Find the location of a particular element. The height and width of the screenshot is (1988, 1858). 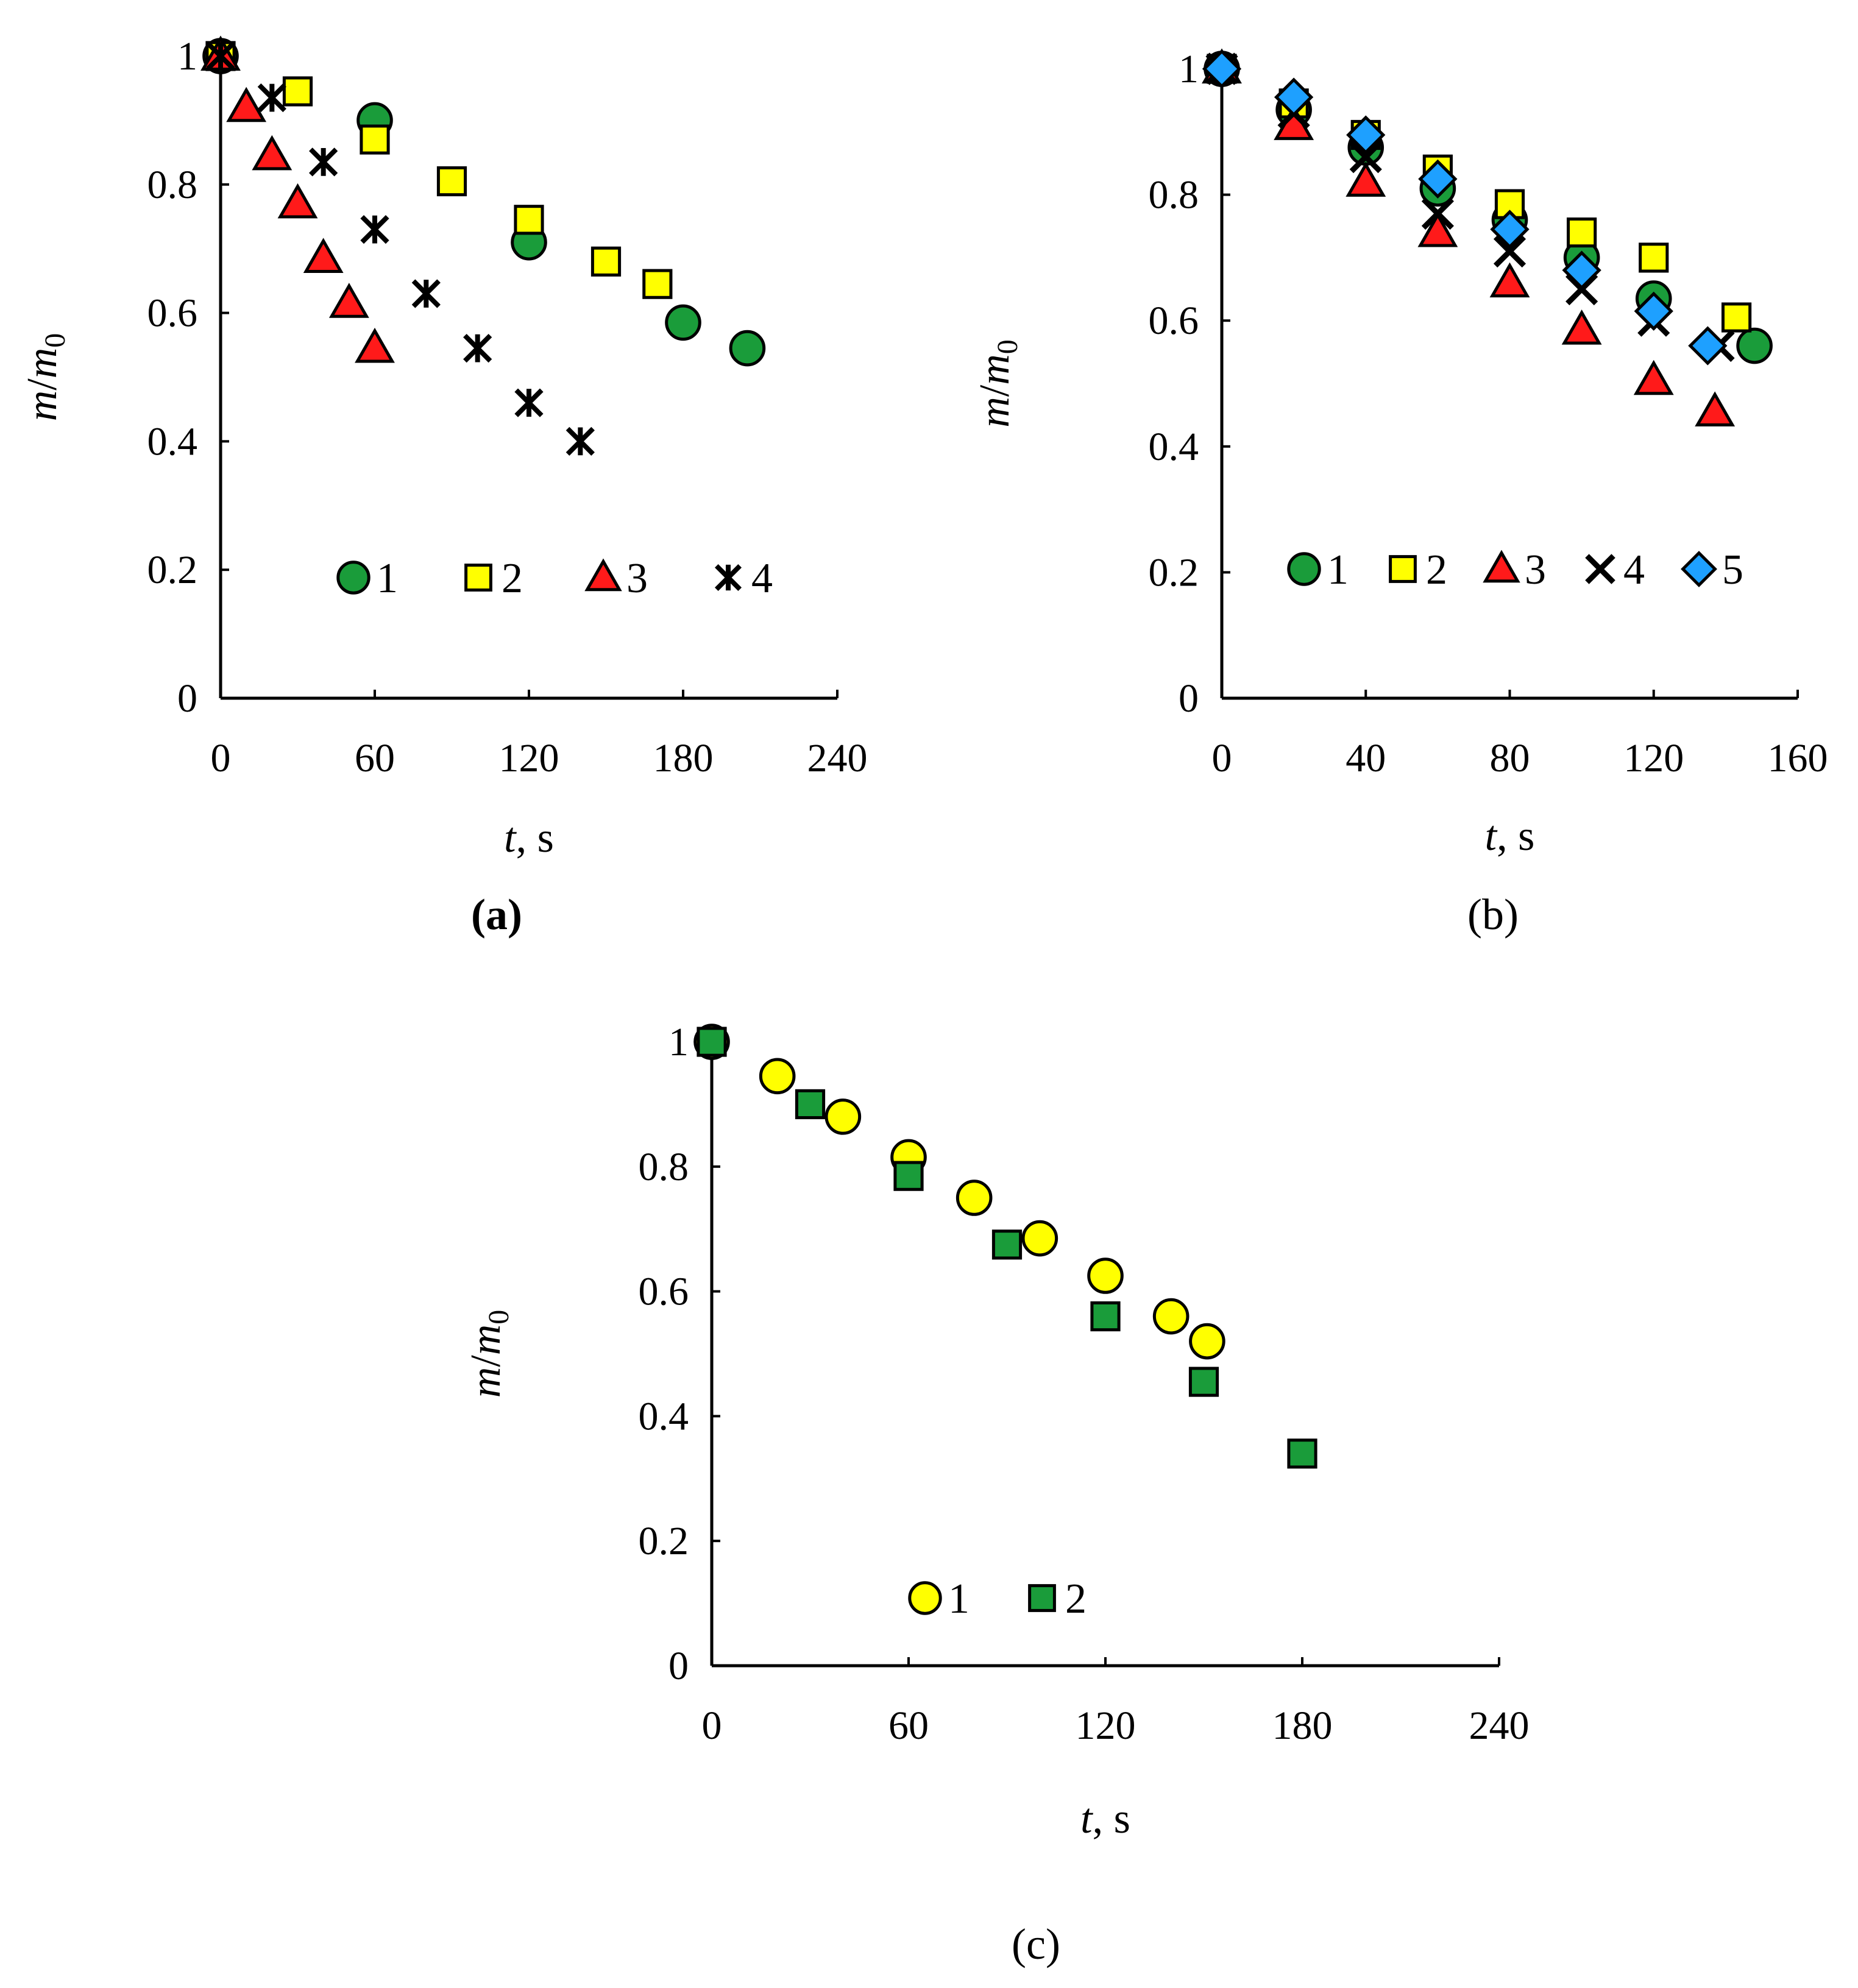

y-tick-label-a: 0.2 is located at coordinates (172, 570).